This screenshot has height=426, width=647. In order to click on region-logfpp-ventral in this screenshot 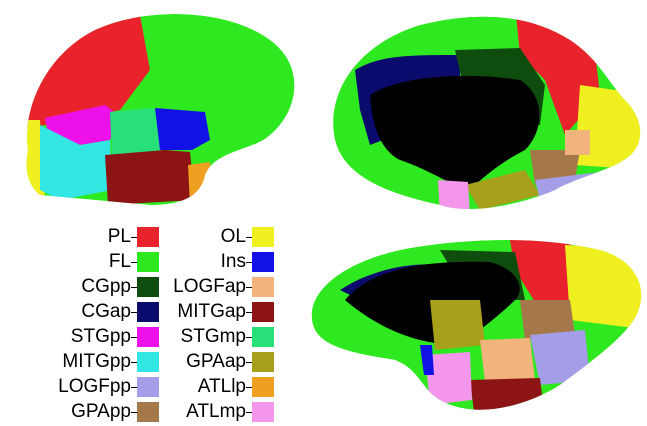, I will do `click(560, 357)`.